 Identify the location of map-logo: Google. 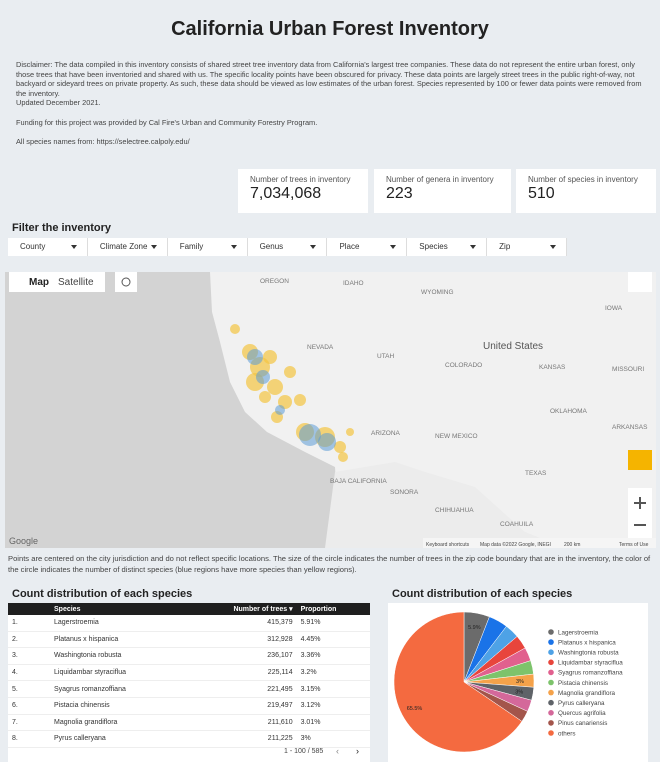
(23, 541).